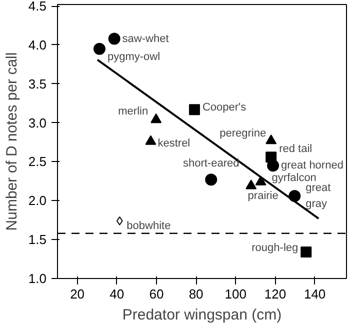 This screenshot has width=350, height=326. What do you see at coordinates (196, 294) in the screenshot?
I see `x-tick-label: 80` at bounding box center [196, 294].